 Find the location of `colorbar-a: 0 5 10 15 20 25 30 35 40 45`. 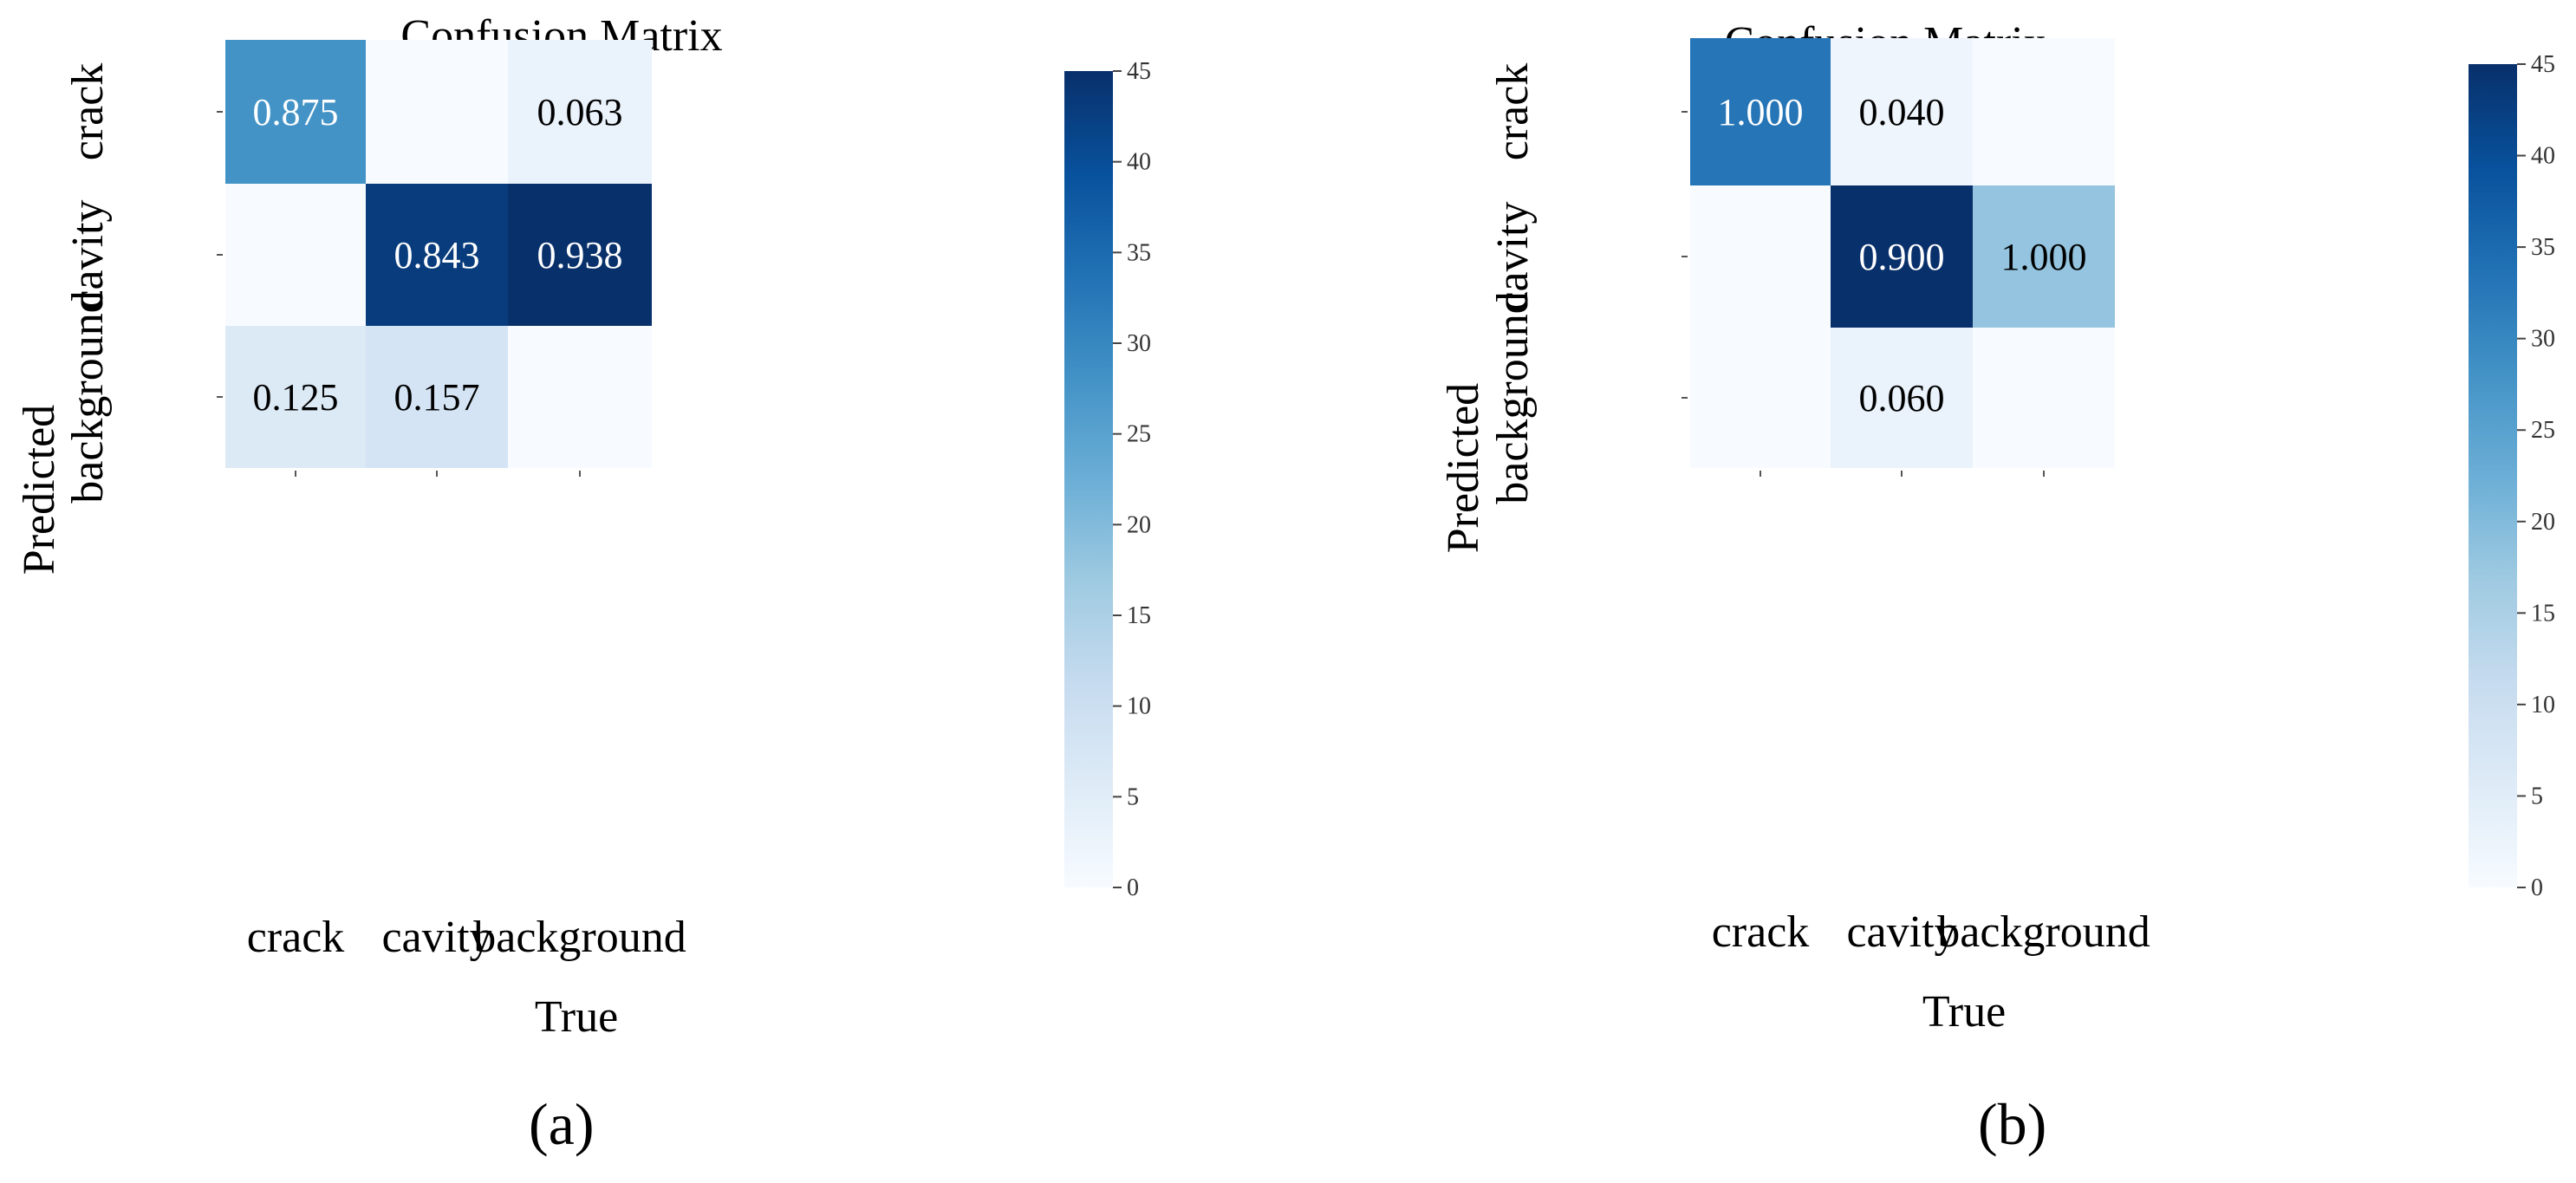

colorbar-a: 0 5 10 15 20 25 30 35 40 45 is located at coordinates (1107, 479).